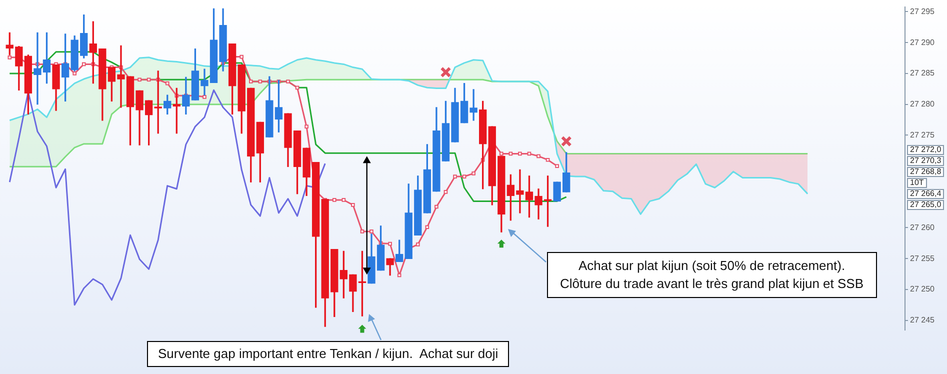  Describe the element at coordinates (925, 150) in the screenshot. I see `text: 27 272,0` at that location.